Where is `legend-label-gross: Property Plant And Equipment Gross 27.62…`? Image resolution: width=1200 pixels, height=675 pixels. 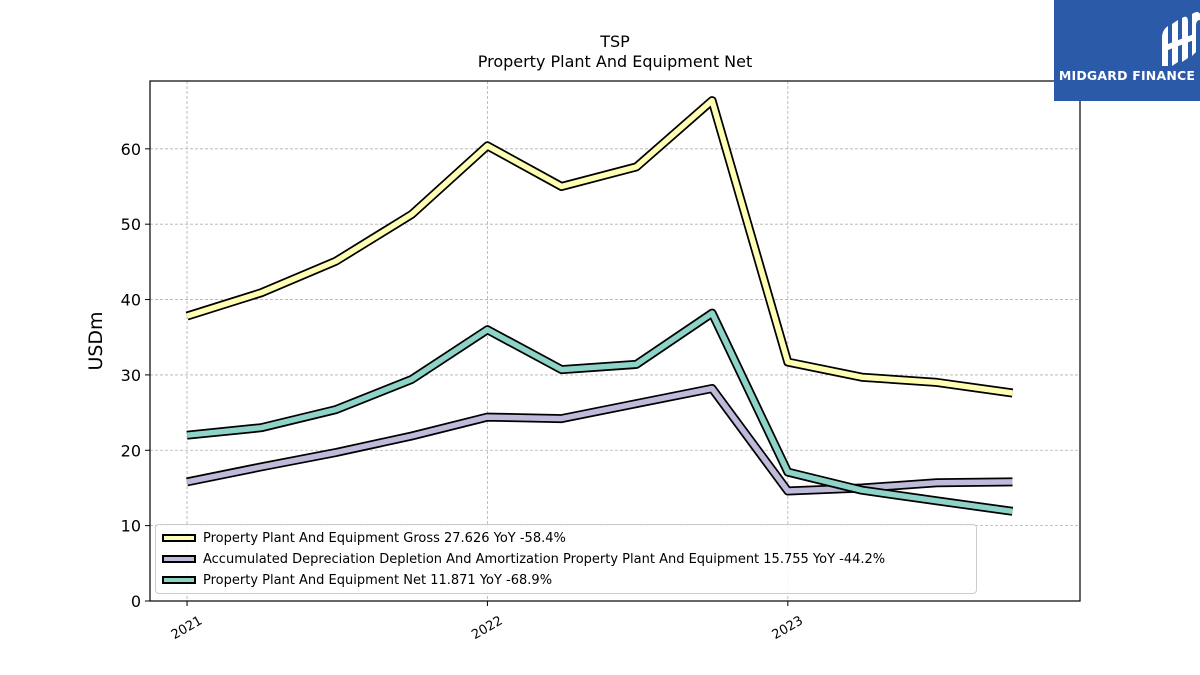 legend-label-gross: Property Plant And Equipment Gross 27.62… is located at coordinates (384, 538).